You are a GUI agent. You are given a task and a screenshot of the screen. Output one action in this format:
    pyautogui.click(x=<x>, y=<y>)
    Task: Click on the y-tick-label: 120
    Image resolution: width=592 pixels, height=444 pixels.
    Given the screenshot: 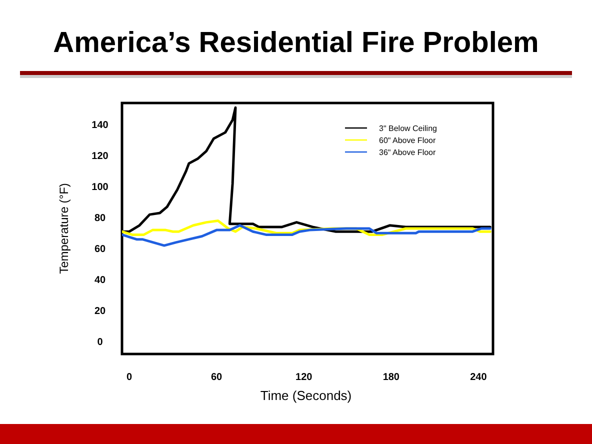 What is the action you would take?
    pyautogui.click(x=100, y=156)
    